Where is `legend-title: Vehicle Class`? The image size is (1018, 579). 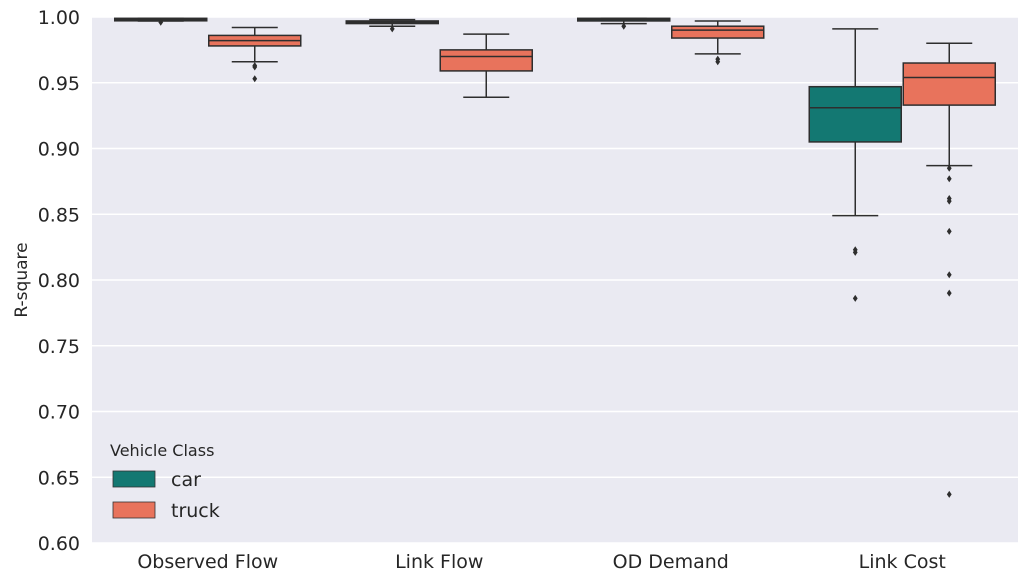
legend-title: Vehicle Class is located at coordinates (162, 450).